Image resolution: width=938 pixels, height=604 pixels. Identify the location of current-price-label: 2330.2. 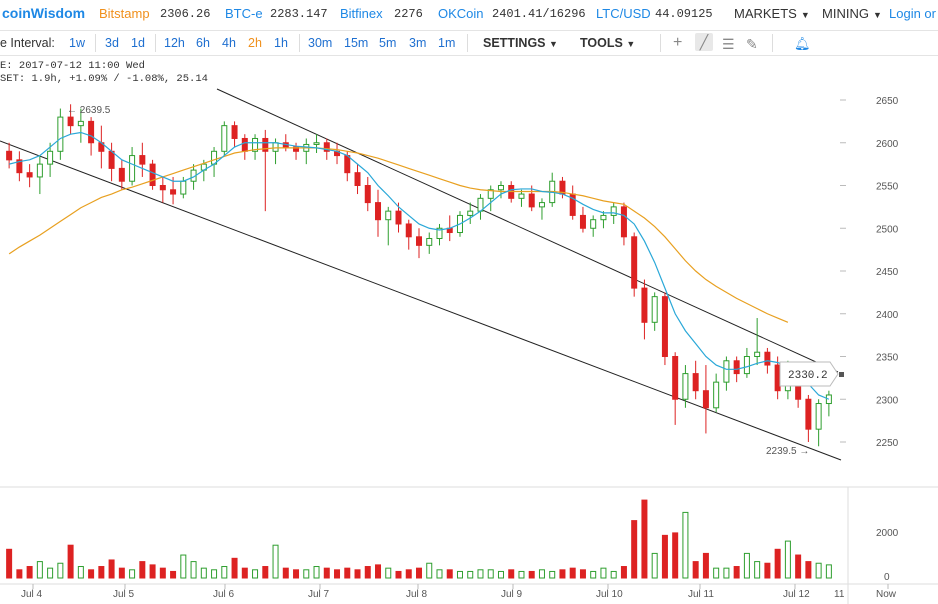
(808, 376).